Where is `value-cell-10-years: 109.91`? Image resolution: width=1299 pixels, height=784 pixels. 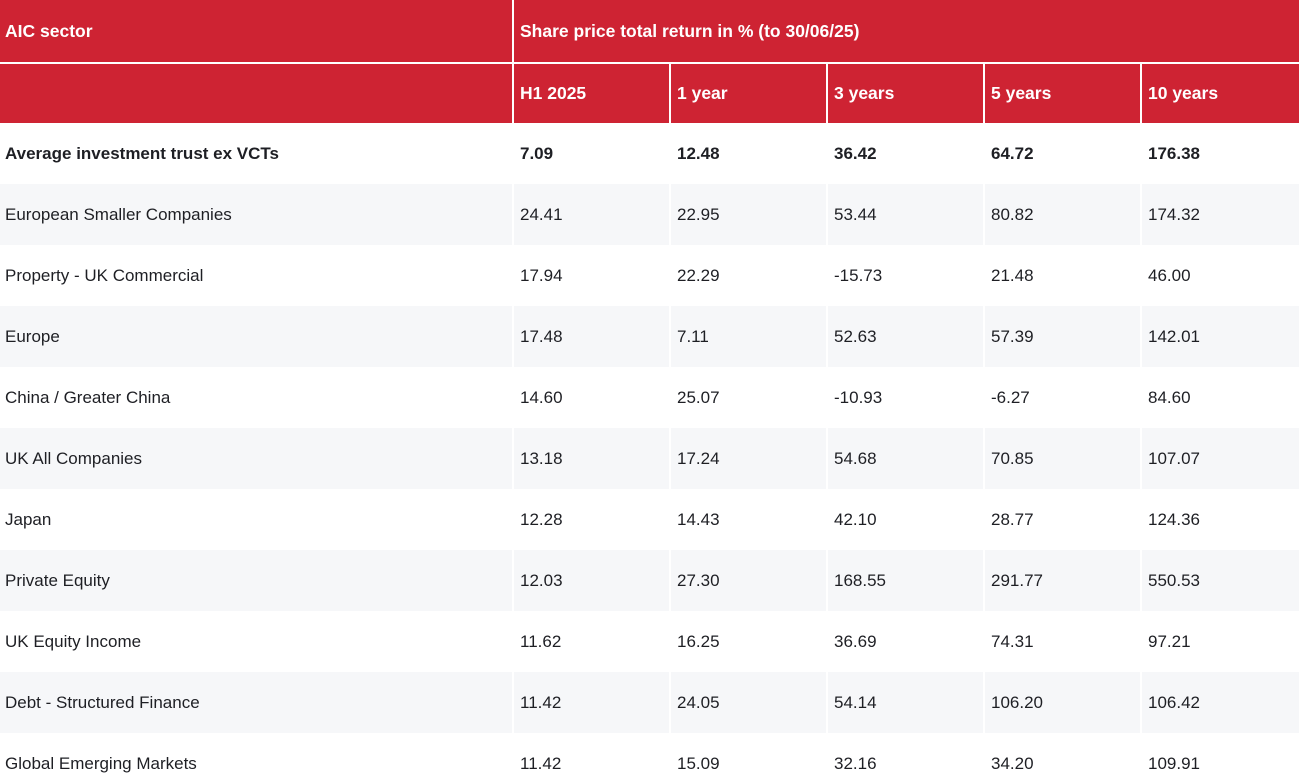
value-cell-10-years: 109.91 is located at coordinates (1219, 758).